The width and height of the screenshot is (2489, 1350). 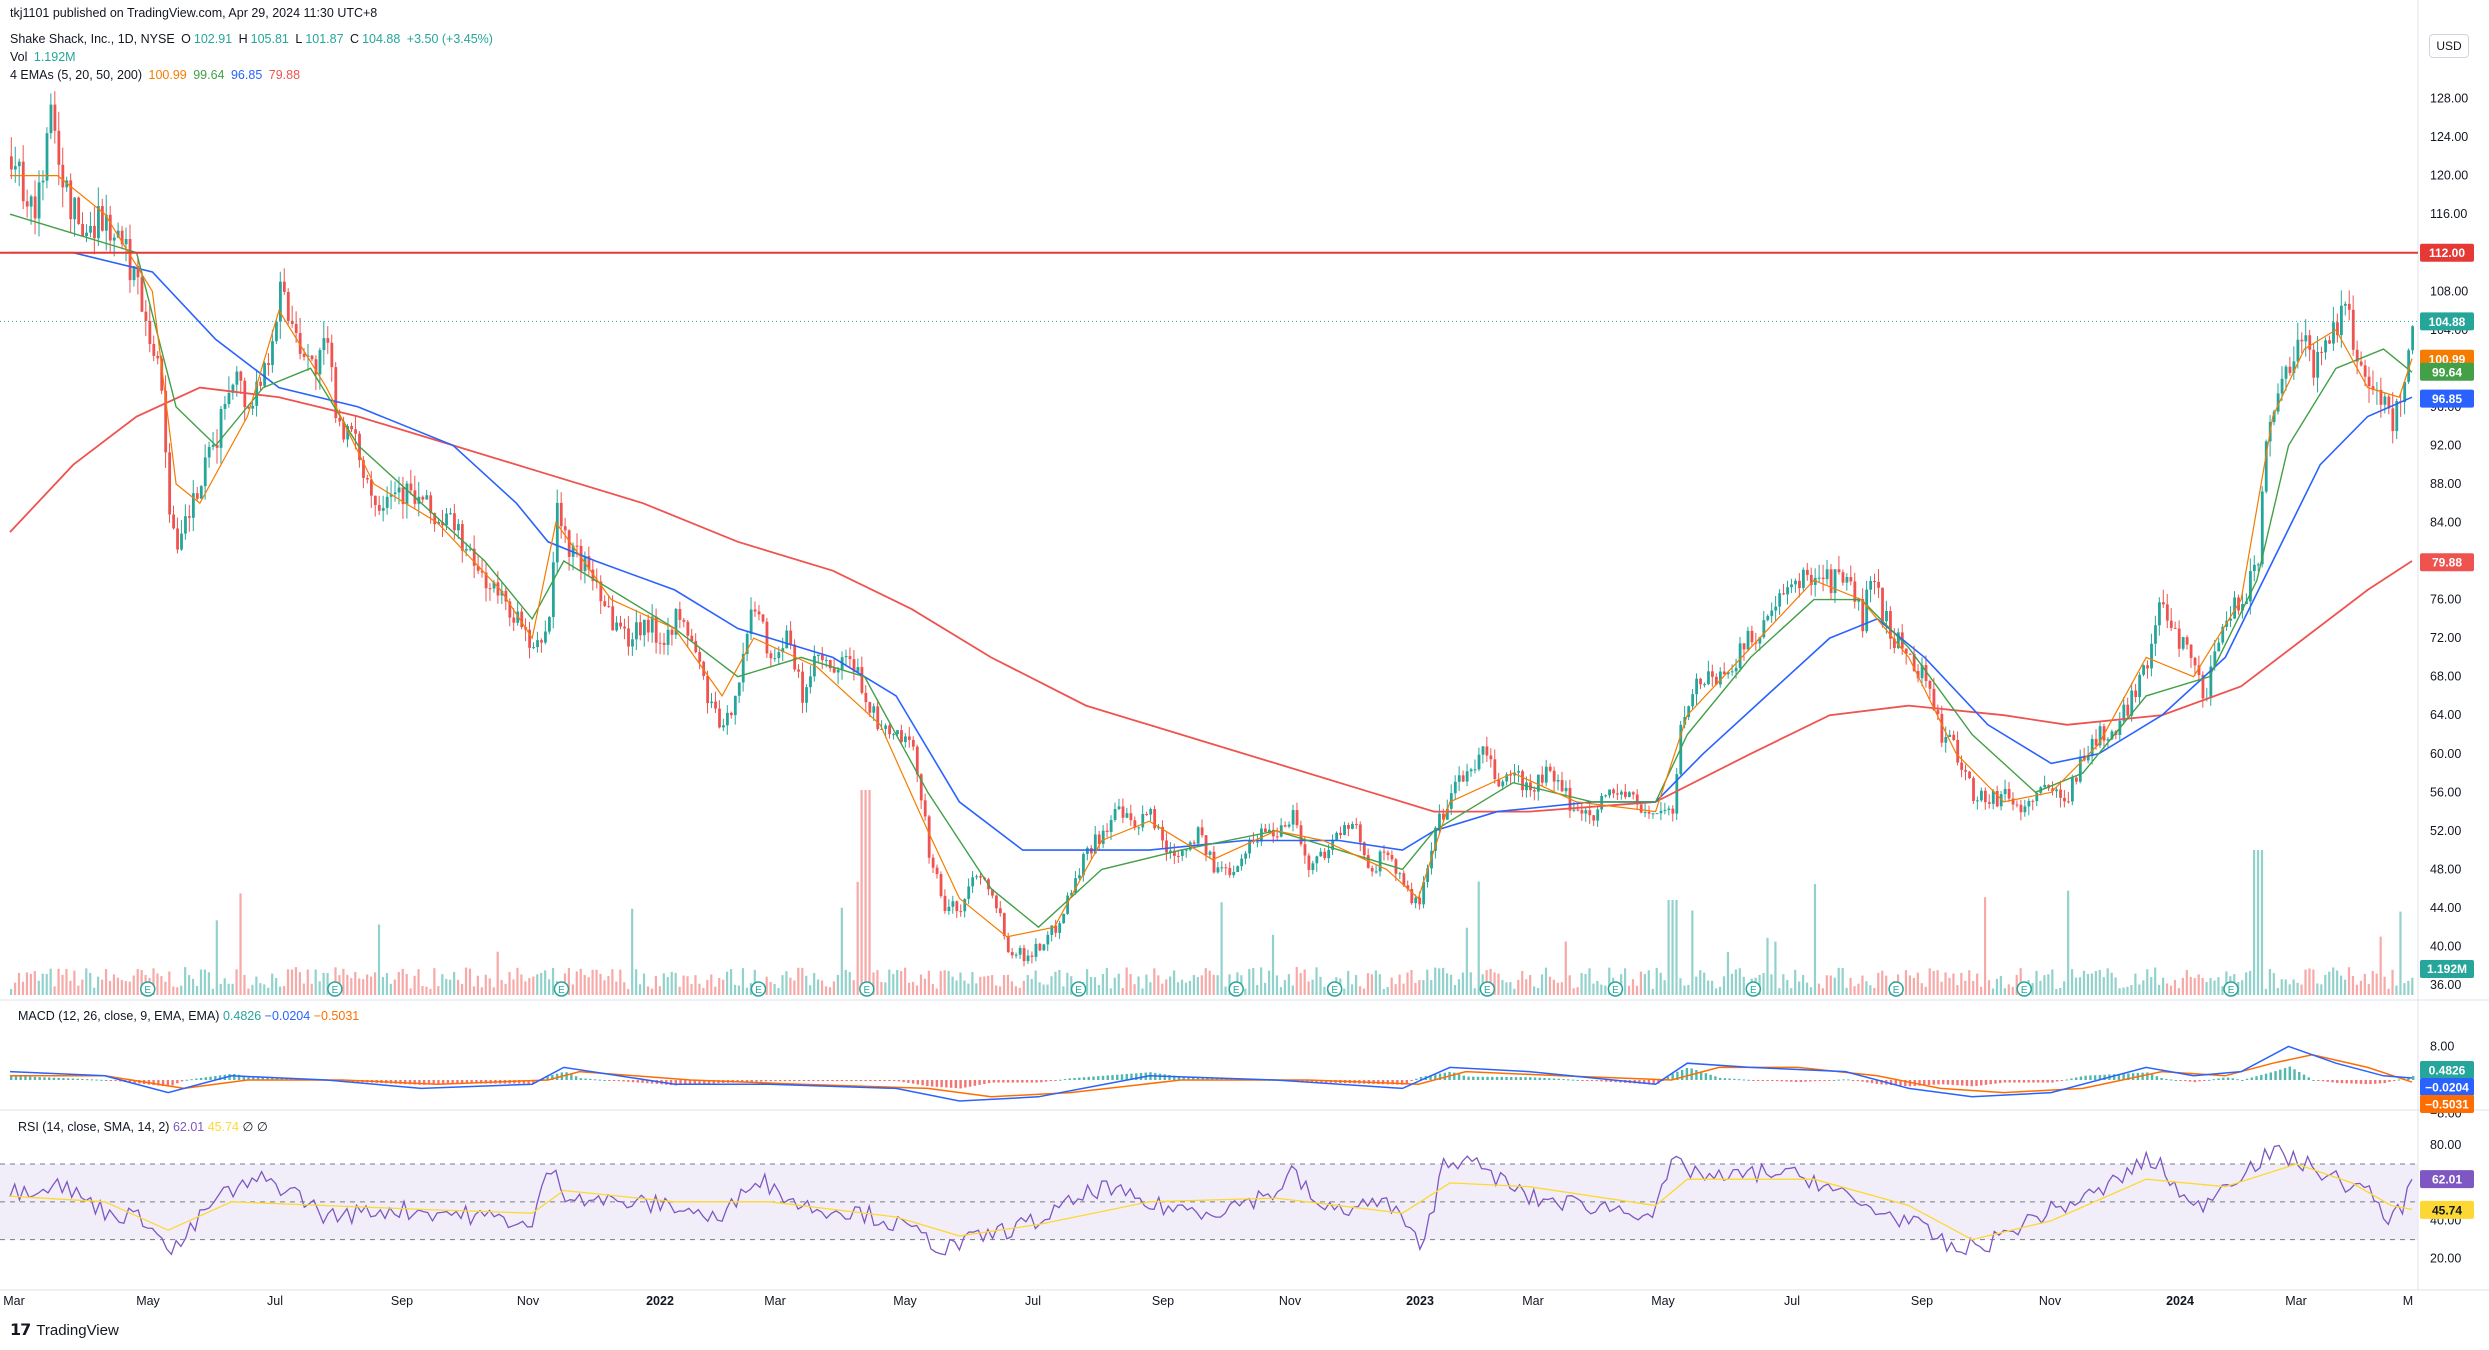 I want to click on volume-legend: Vol 1.192M, so click(x=44, y=57).